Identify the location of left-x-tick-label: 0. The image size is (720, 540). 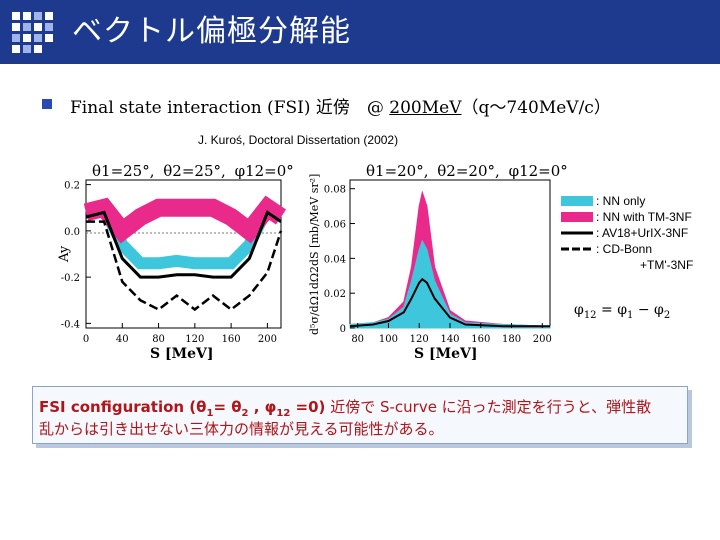
(86, 339).